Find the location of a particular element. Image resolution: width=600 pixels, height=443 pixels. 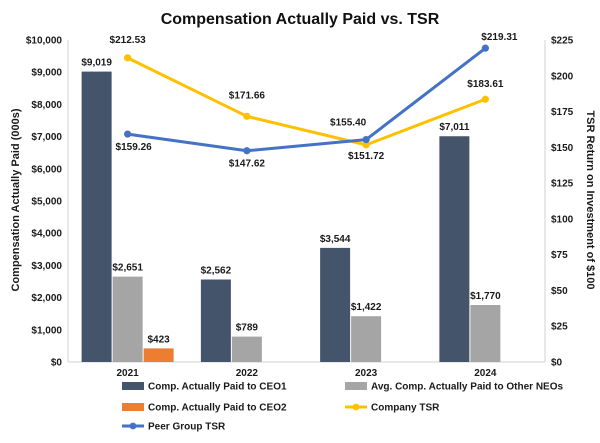

x-tick-label: 2024 is located at coordinates (485, 373).